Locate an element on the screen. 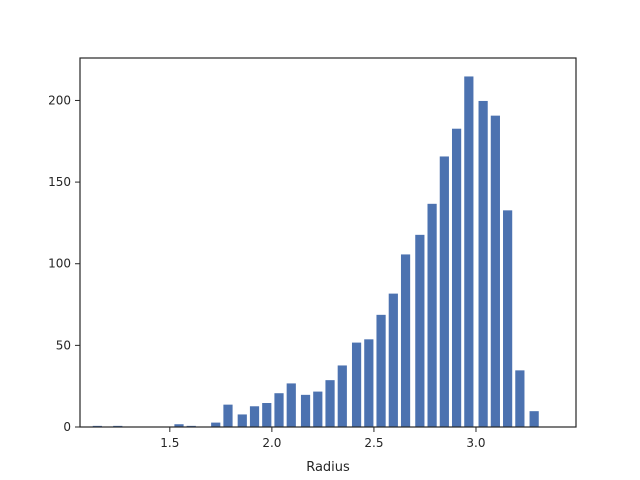 The width and height of the screenshot is (640, 480). y-tick-label: 100 is located at coordinates (59, 264).